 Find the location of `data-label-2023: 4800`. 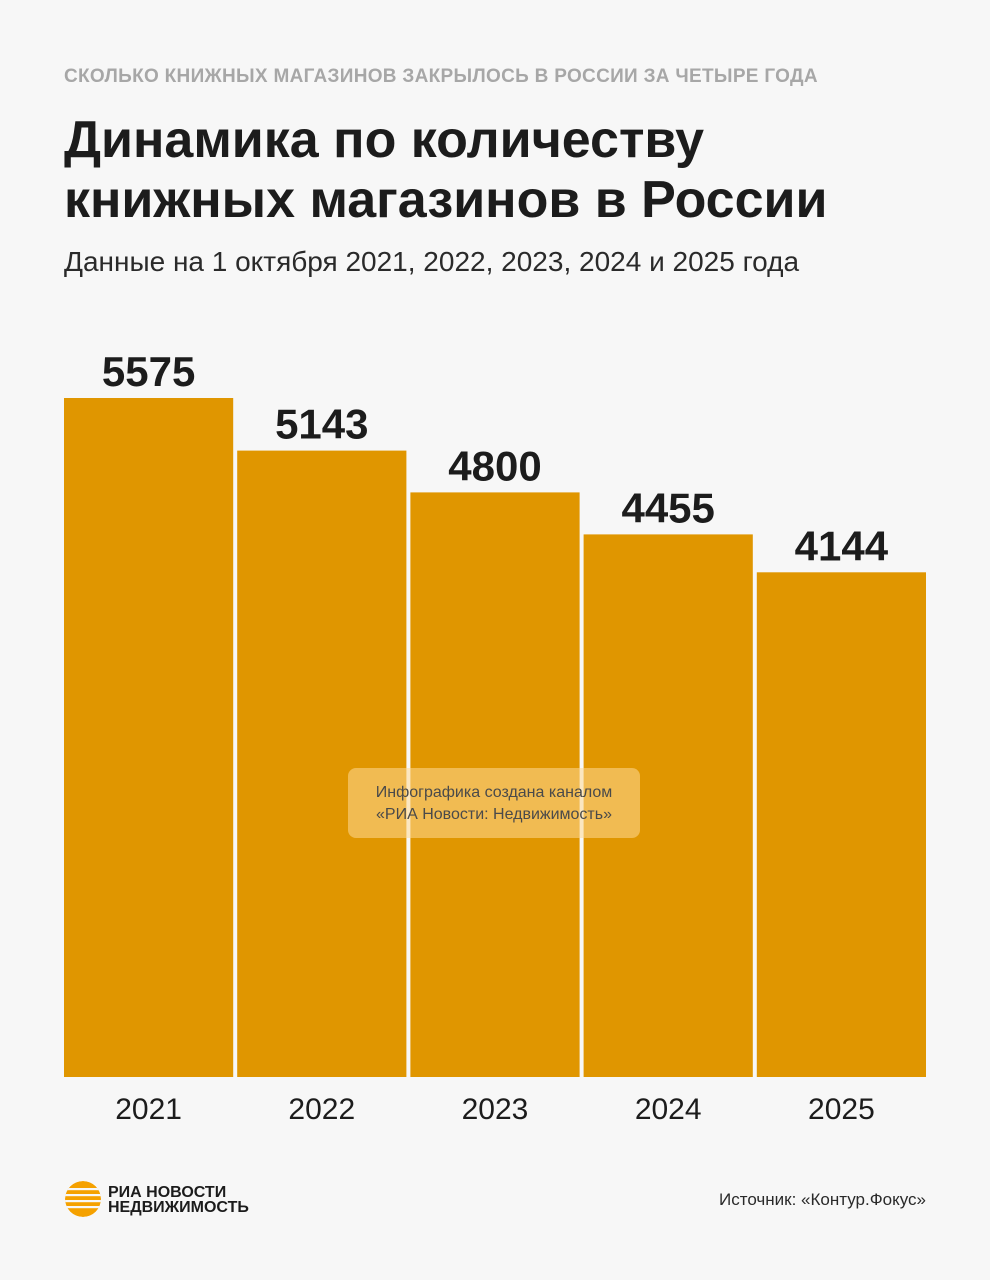

data-label-2023: 4800 is located at coordinates (494, 465).